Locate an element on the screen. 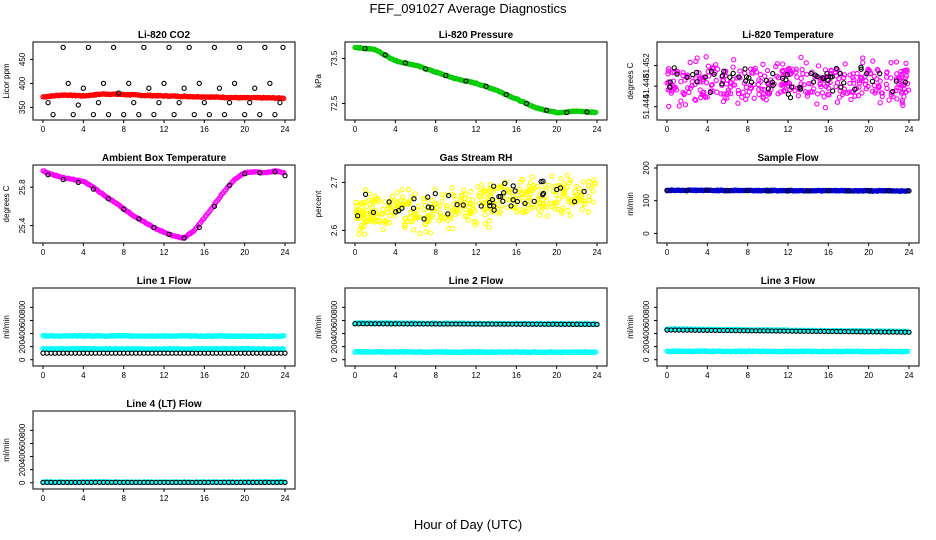  x-tick-label: 24 is located at coordinates (597, 375).